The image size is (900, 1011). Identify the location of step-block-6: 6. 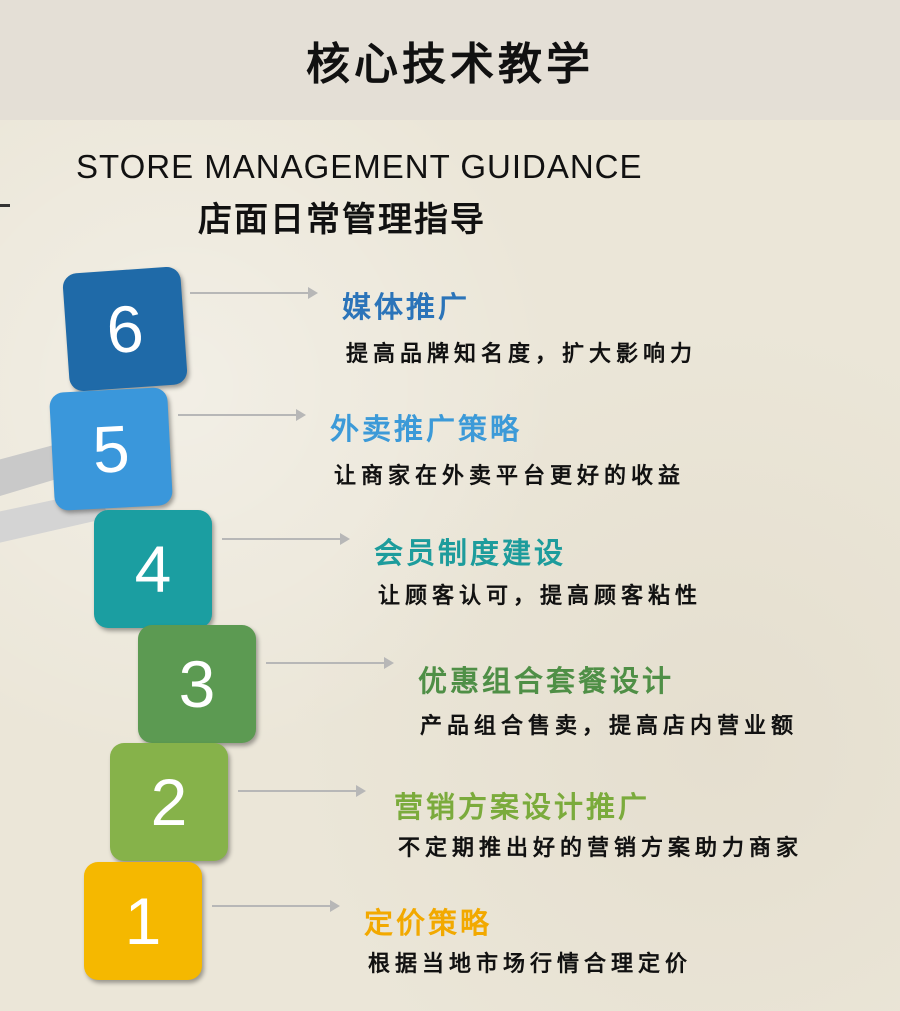
(125, 329).